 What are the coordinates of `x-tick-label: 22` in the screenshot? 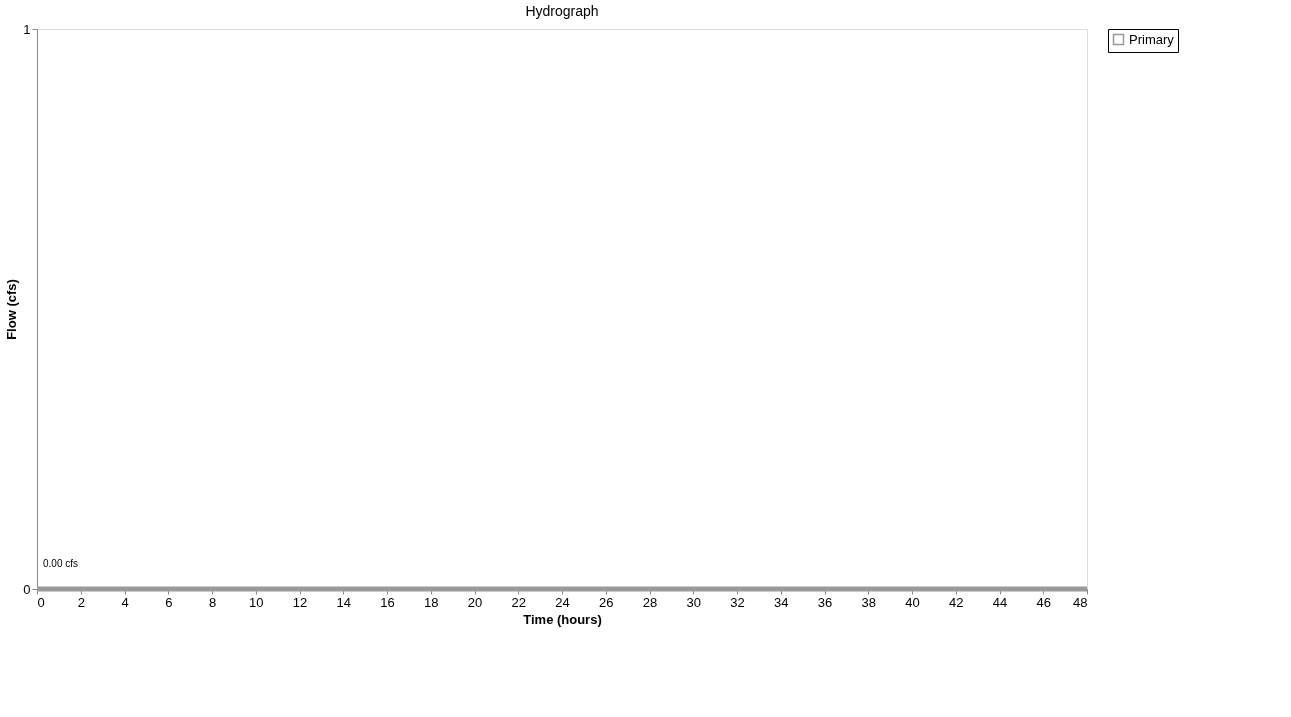 It's located at (518, 602).